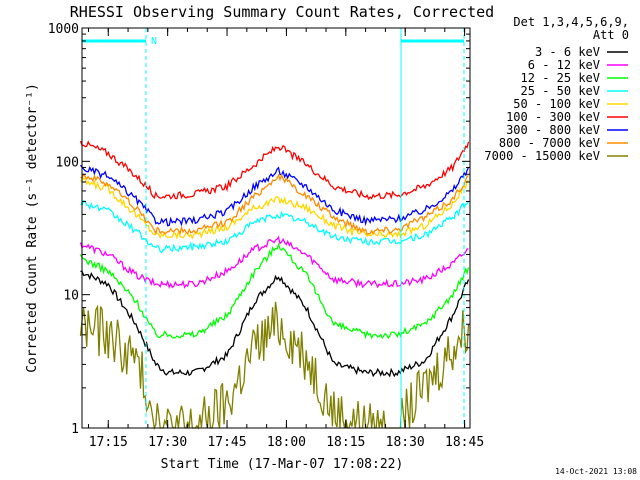 This screenshot has width=640, height=480. I want to click on legend-label: 300 - 800 keV, so click(553, 130).